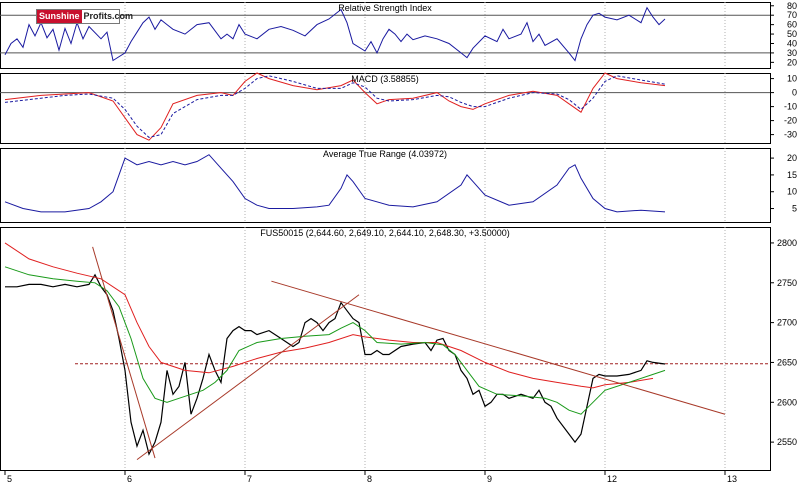  Describe the element at coordinates (792, 34) in the screenshot. I see `y-tick-label: 50` at that location.